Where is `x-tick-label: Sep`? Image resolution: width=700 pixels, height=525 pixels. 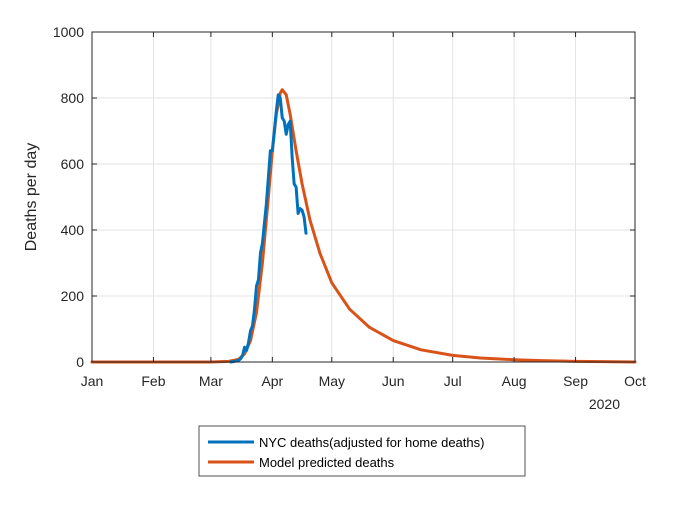
x-tick-label: Sep is located at coordinates (575, 381).